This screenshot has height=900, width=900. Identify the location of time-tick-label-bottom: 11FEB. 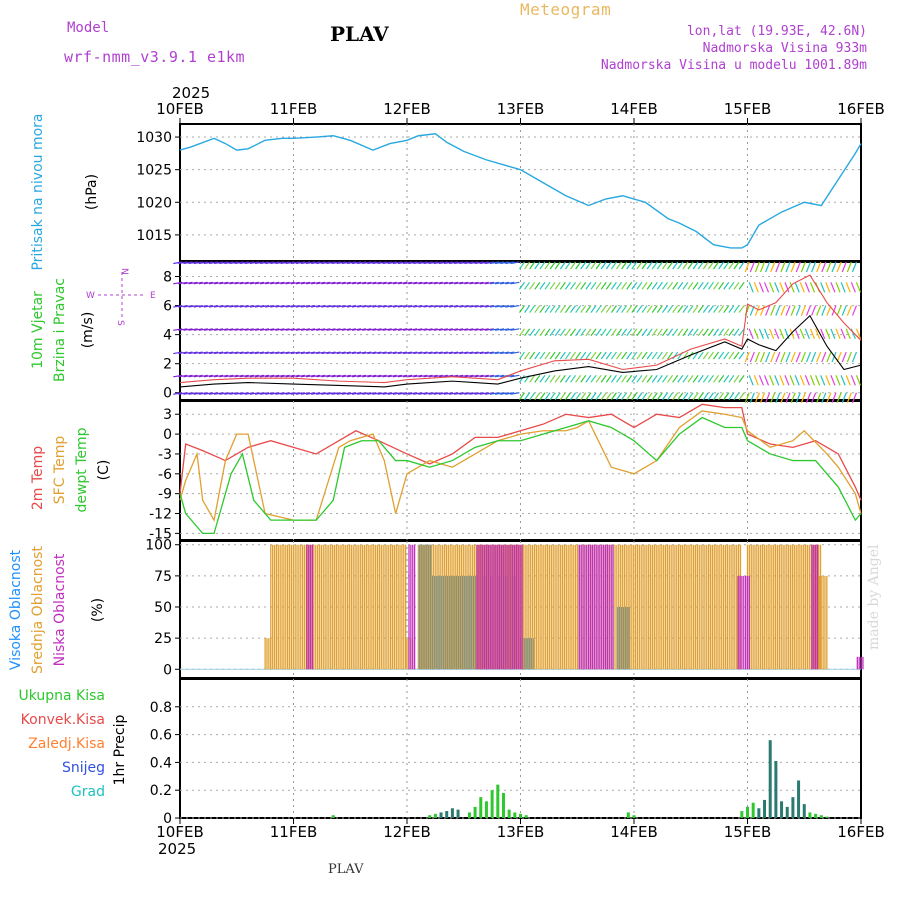
(293, 832).